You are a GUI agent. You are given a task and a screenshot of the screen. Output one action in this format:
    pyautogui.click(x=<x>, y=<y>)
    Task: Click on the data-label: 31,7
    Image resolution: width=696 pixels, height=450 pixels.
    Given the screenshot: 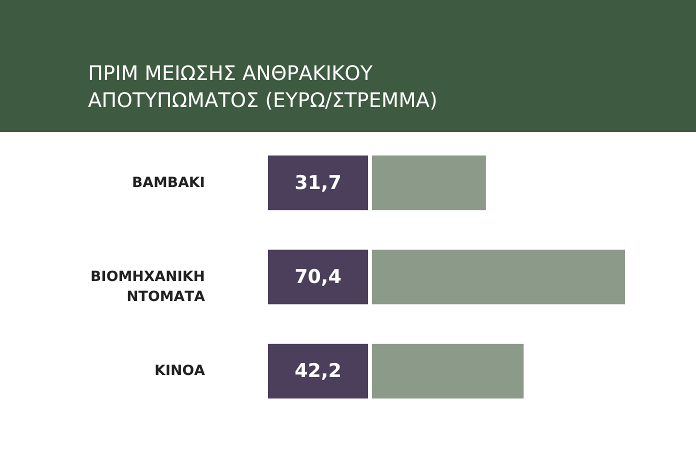 What is the action you would take?
    pyautogui.click(x=318, y=183)
    